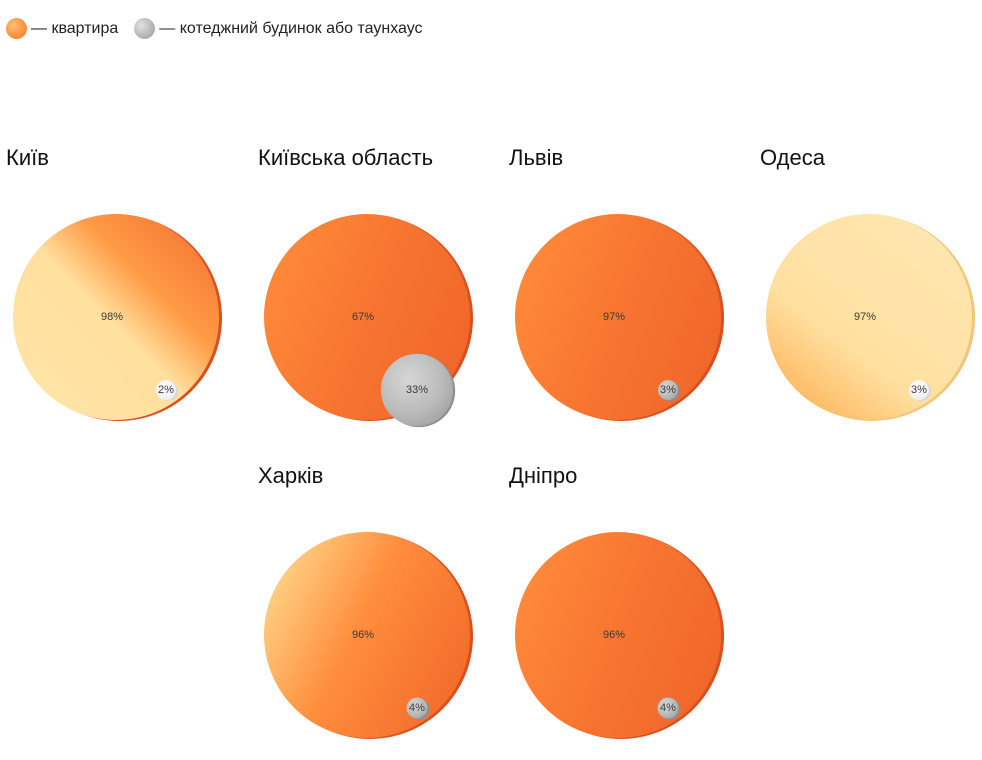 Image resolution: width=982 pixels, height=760 pixels. I want to click on chart-title-kyiv-oblast: Київська область, so click(346, 157).